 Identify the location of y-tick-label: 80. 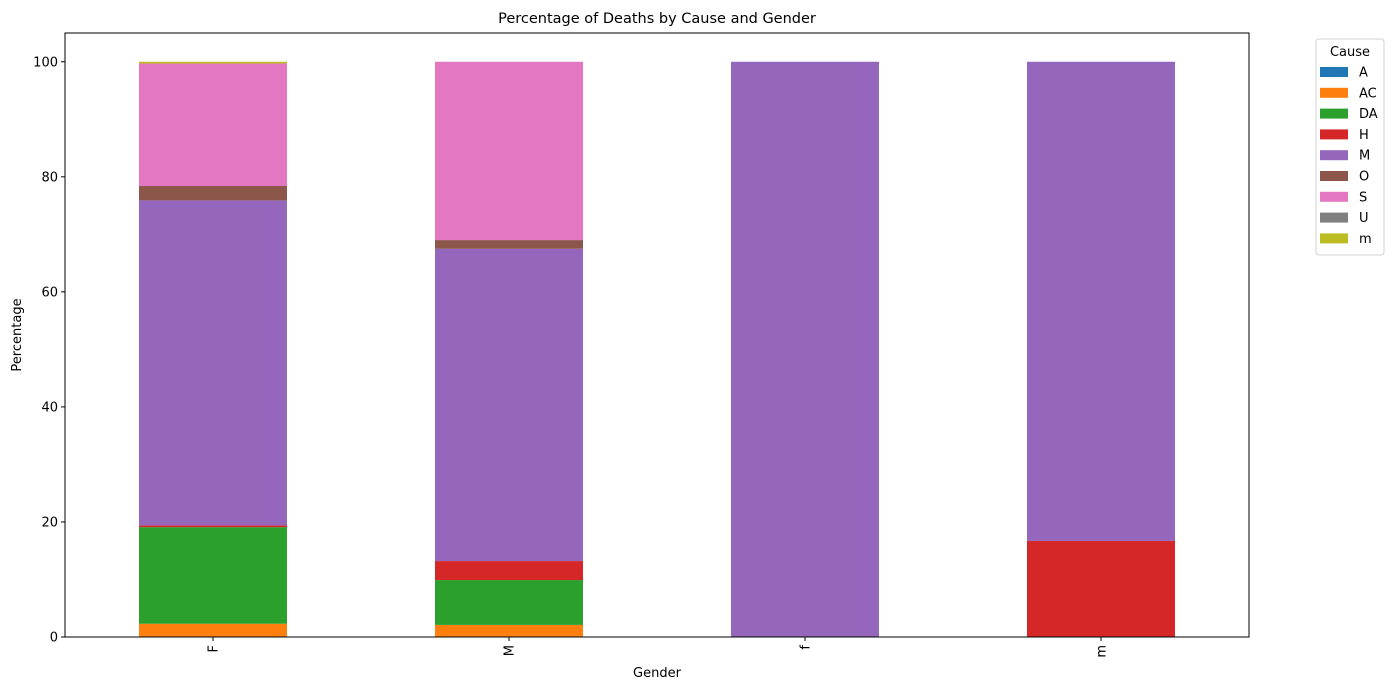
(49, 177).